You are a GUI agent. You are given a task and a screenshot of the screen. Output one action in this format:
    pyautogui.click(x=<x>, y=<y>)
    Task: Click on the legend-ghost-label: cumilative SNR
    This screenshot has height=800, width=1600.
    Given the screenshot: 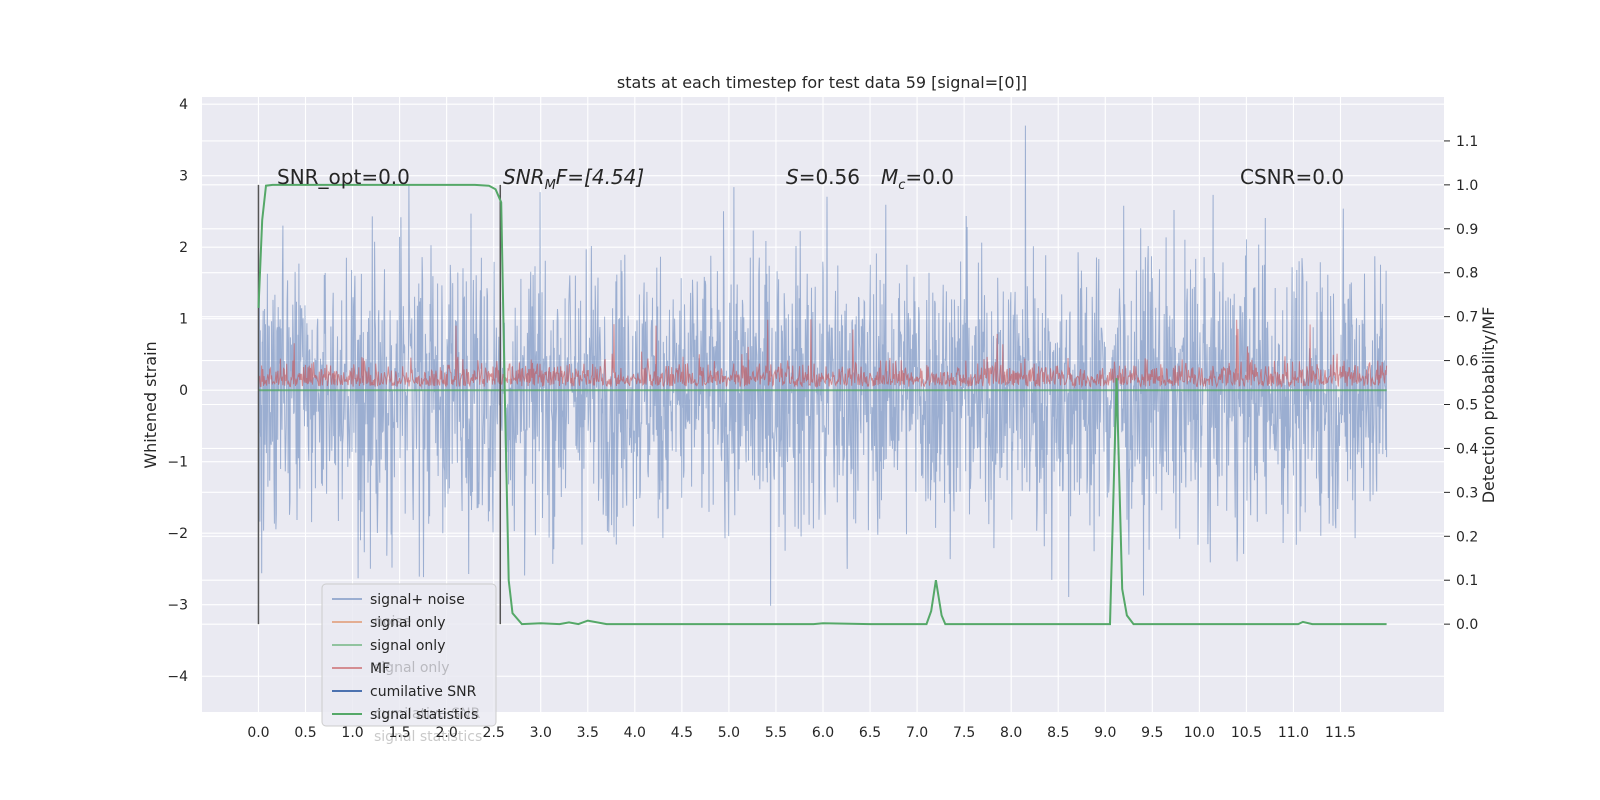 What is the action you would take?
    pyautogui.click(x=427, y=714)
    